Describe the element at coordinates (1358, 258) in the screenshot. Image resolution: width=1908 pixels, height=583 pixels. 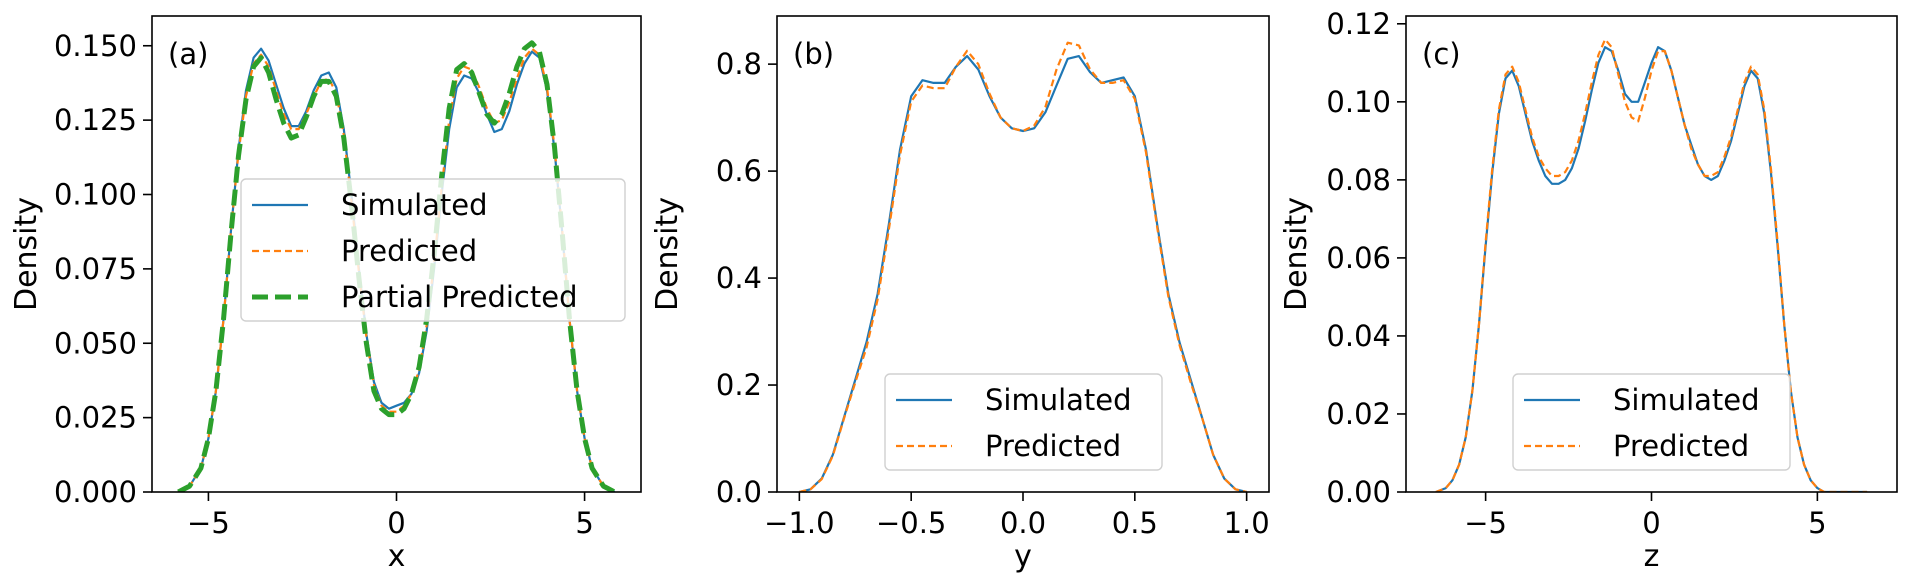
I see `y-tick-label: 0.06` at that location.